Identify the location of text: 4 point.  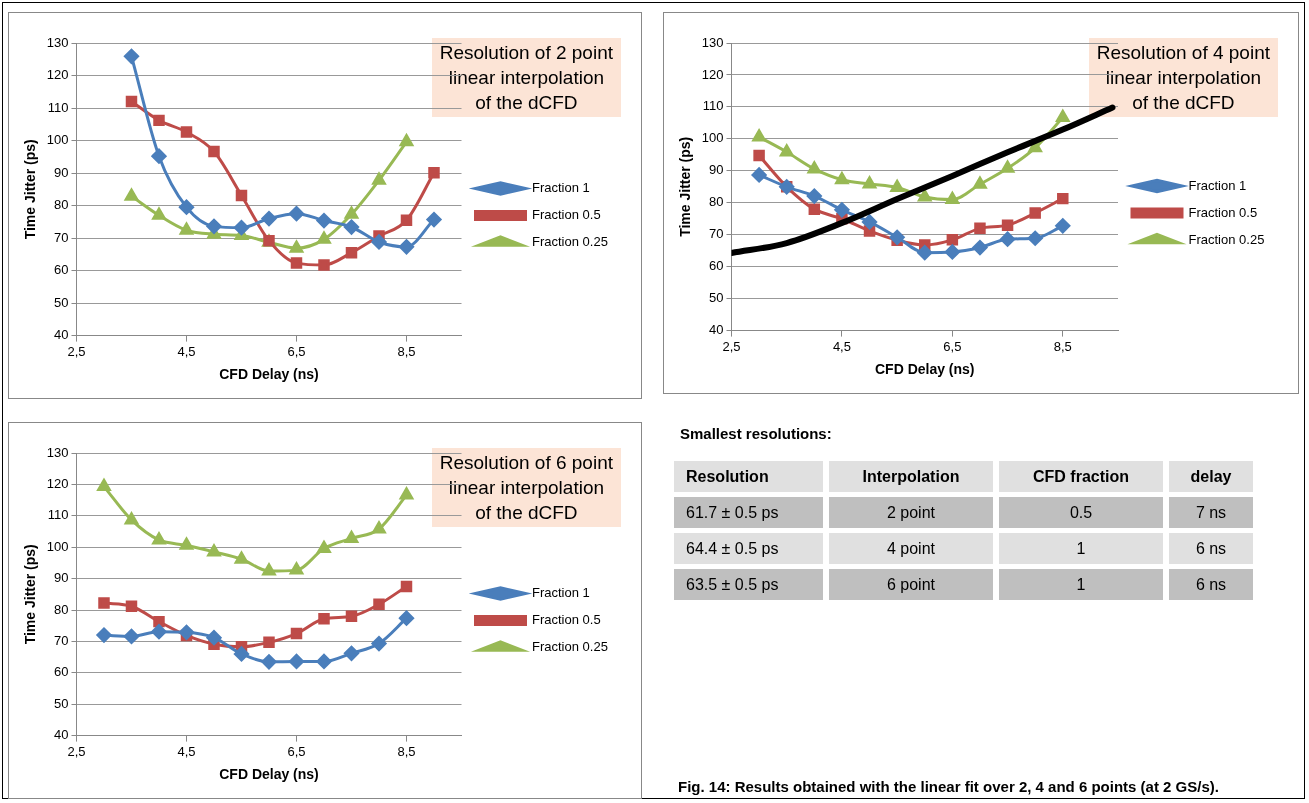
(911, 548).